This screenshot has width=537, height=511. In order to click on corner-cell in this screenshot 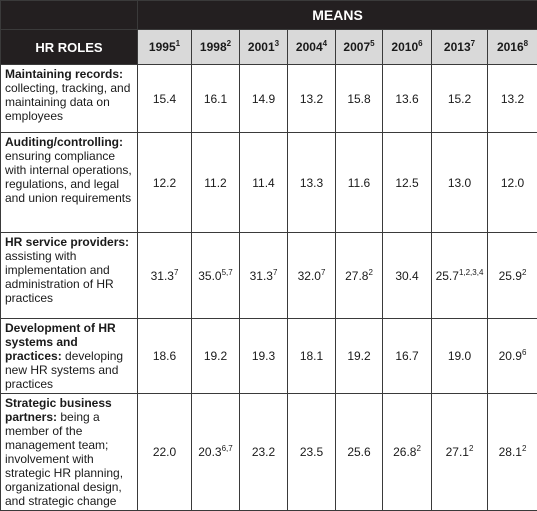, I will do `click(69, 15)`.